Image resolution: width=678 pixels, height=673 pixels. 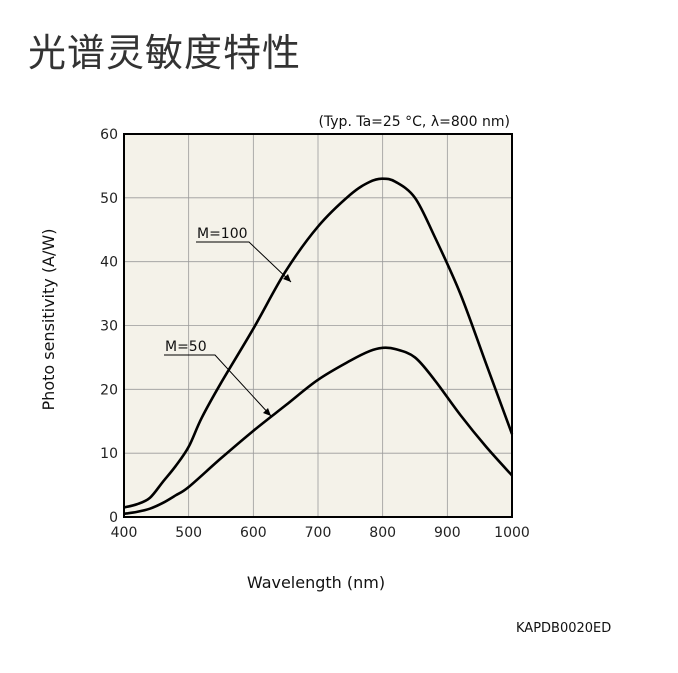 What do you see at coordinates (165, 53) in the screenshot?
I see `page-title: 光谱灵敏度特性` at bounding box center [165, 53].